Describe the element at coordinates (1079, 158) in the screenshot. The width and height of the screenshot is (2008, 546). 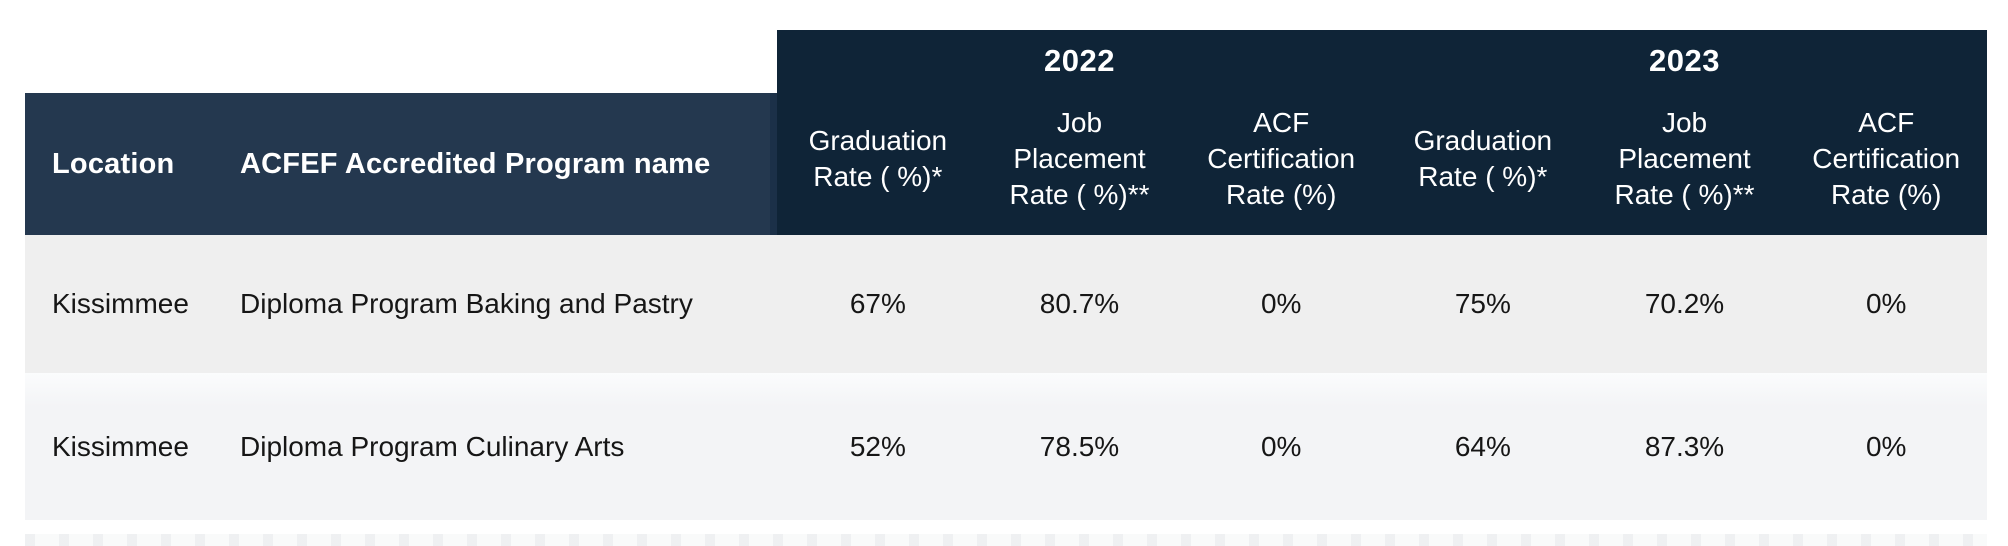
I see `column-header-job-placement-rate-2022: Job Placement Rate ( %)**` at that location.